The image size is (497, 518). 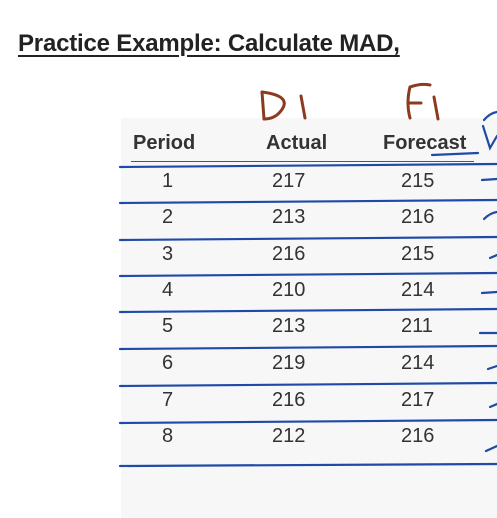 What do you see at coordinates (168, 400) in the screenshot?
I see `cell-period: 7` at bounding box center [168, 400].